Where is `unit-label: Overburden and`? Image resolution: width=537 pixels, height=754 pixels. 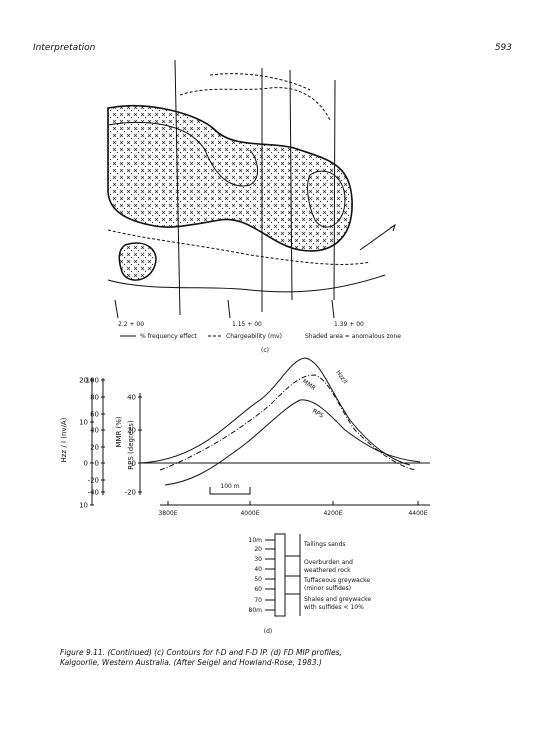 unit-label: Overburden and is located at coordinates (328, 562).